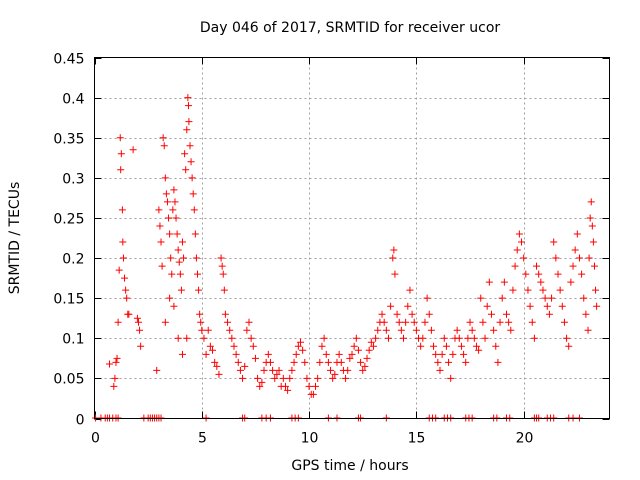 The width and height of the screenshot is (640, 480). Describe the element at coordinates (525, 439) in the screenshot. I see `x-tick-label: 20` at that location.